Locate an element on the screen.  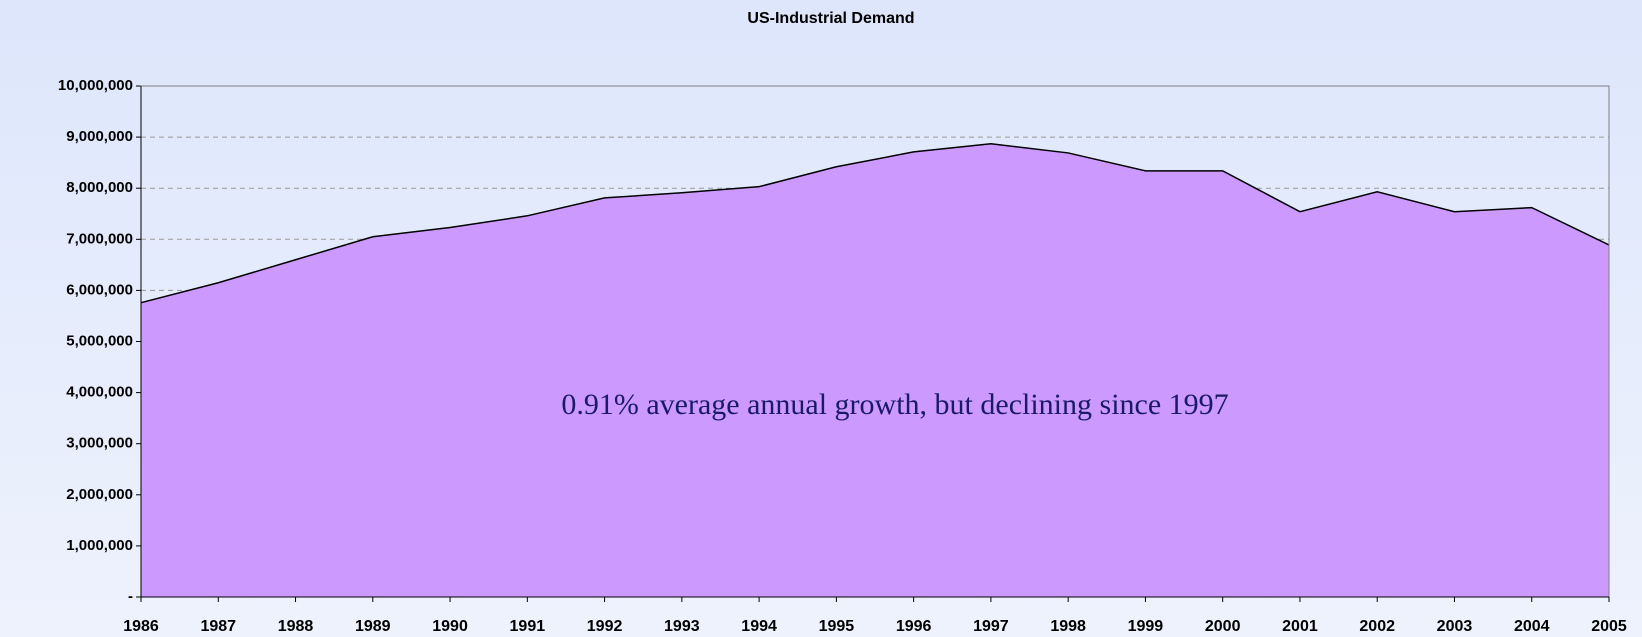
x-tick-label: 1998 is located at coordinates (1068, 626).